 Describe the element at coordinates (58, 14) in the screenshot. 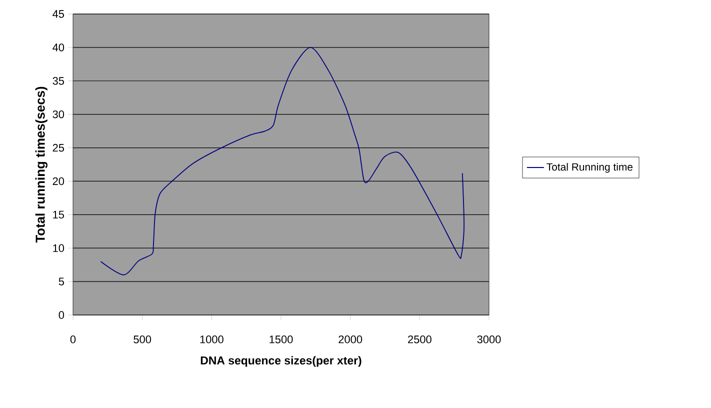

I see `y-tick-label: 45` at that location.